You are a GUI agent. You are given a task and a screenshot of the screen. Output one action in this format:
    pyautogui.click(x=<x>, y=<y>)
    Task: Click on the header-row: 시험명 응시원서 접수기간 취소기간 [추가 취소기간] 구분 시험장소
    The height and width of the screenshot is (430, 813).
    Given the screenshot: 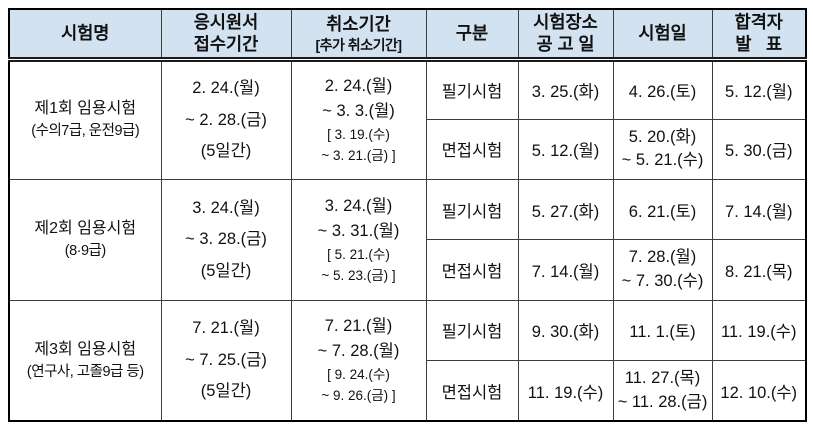 What is the action you would take?
    pyautogui.click(x=407, y=35)
    